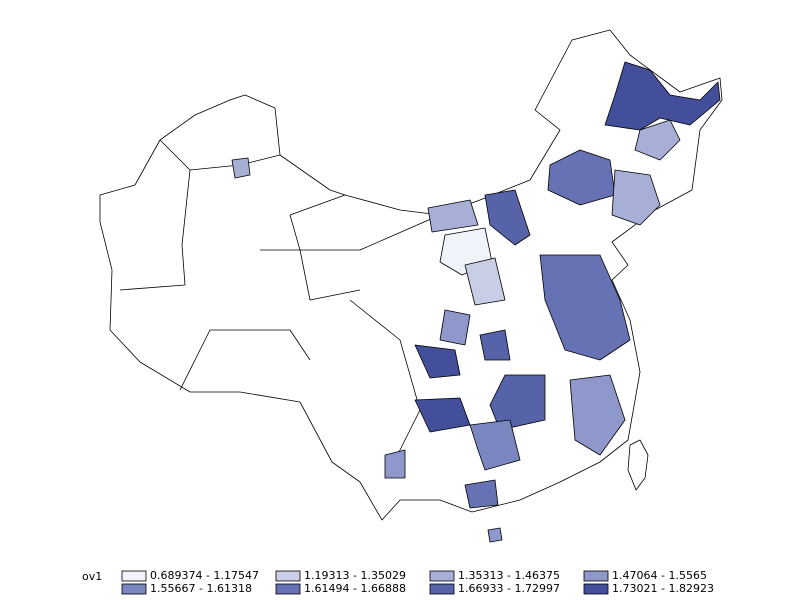 The height and width of the screenshot is (600, 800). Describe the element at coordinates (355, 575) in the screenshot. I see `legend-label: 1.19313 - 1.35029` at that location.